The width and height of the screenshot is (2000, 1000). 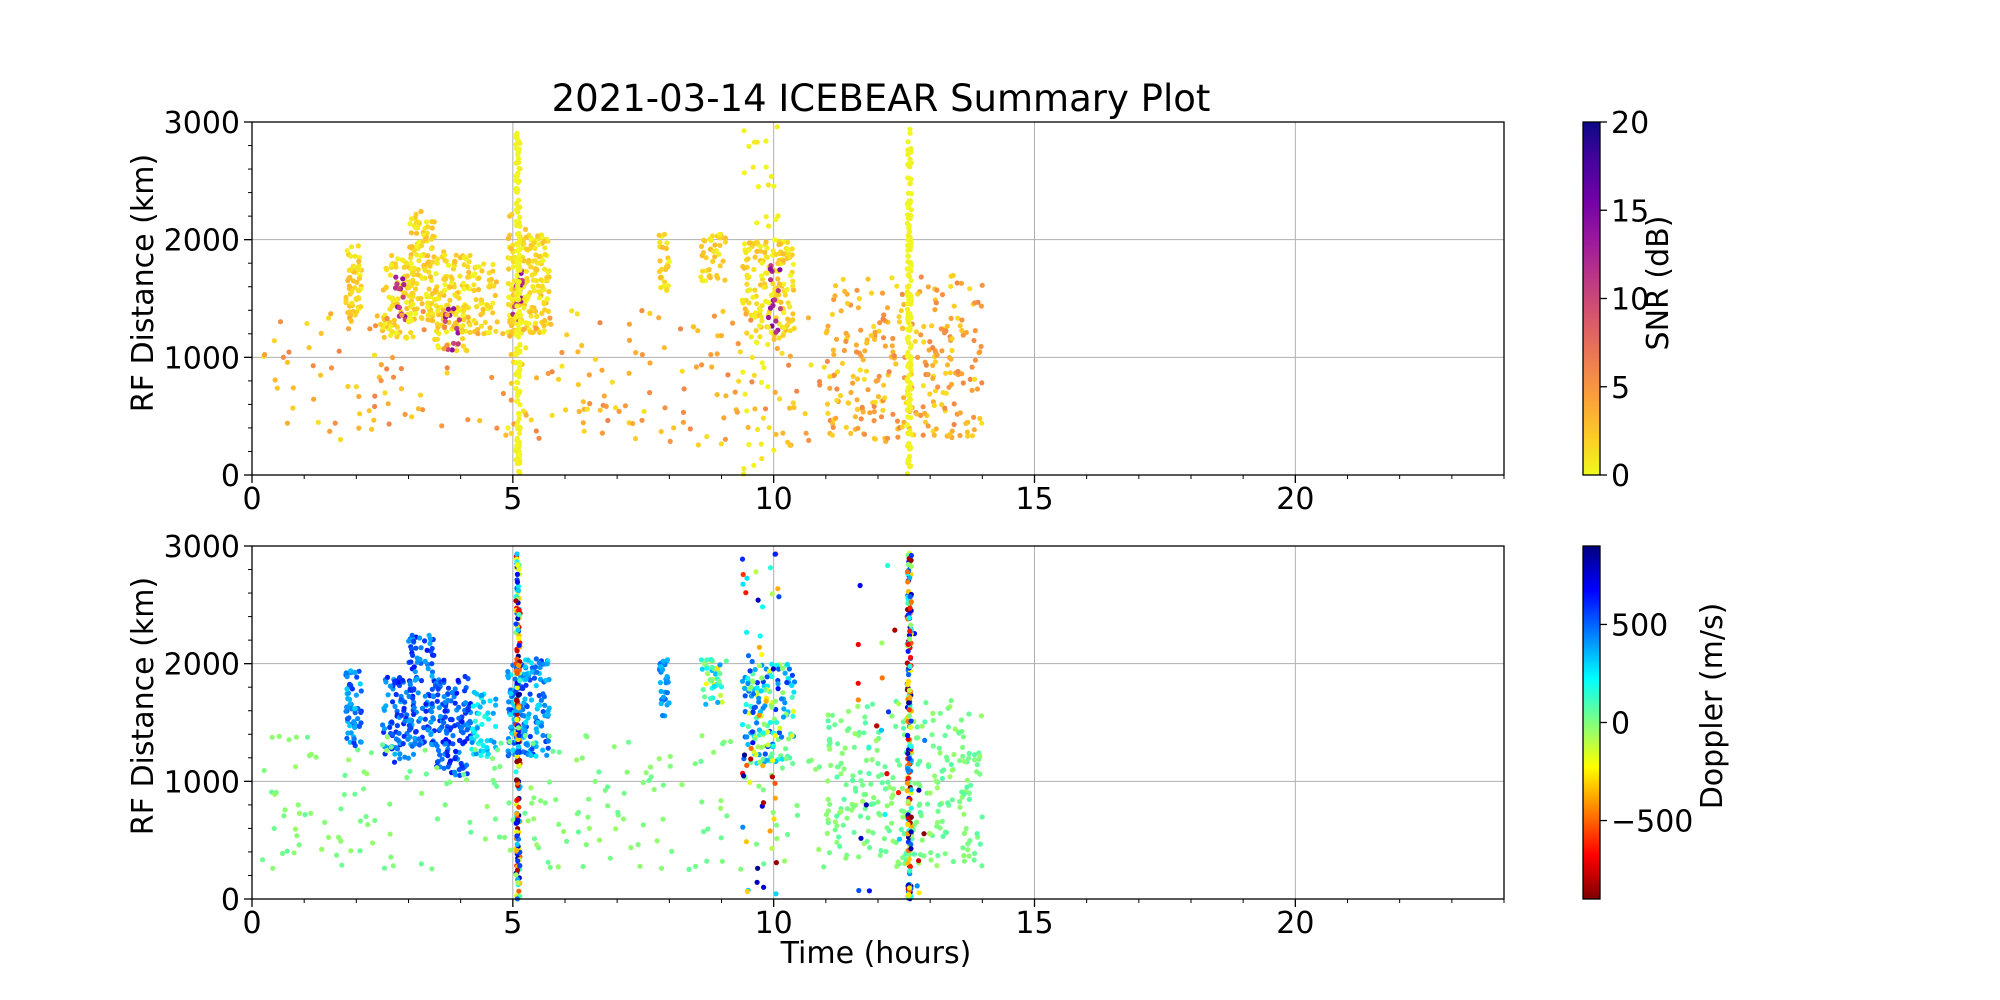 I want to click on snr-colorbar-tick-label: 20, so click(x=1630, y=123).